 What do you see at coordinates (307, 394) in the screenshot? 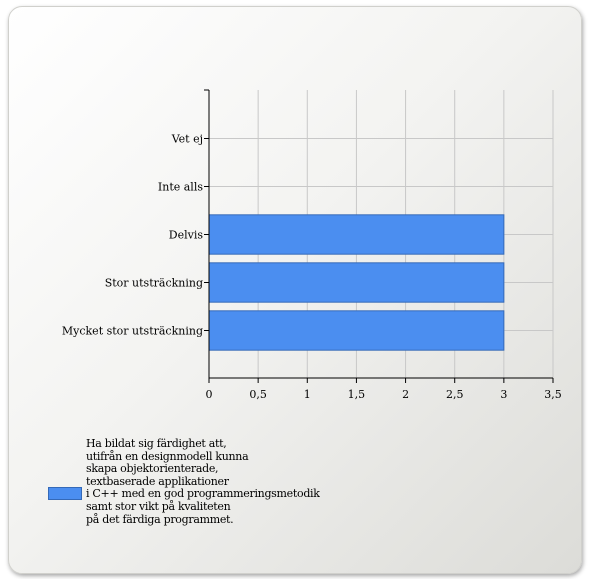
I see `x-tick-label: 1` at bounding box center [307, 394].